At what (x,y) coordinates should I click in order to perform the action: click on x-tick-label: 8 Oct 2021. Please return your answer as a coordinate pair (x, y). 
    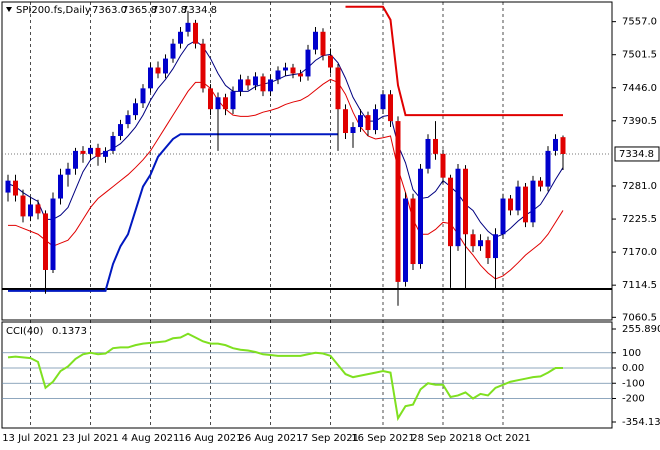
    Looking at the image, I should click on (502, 438).